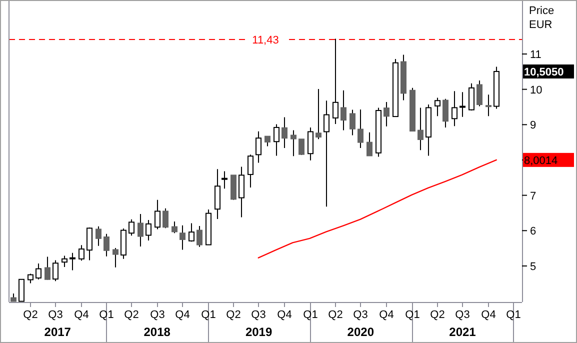  What do you see at coordinates (536, 90) in the screenshot?
I see `y-tick-label: 10` at bounding box center [536, 90].